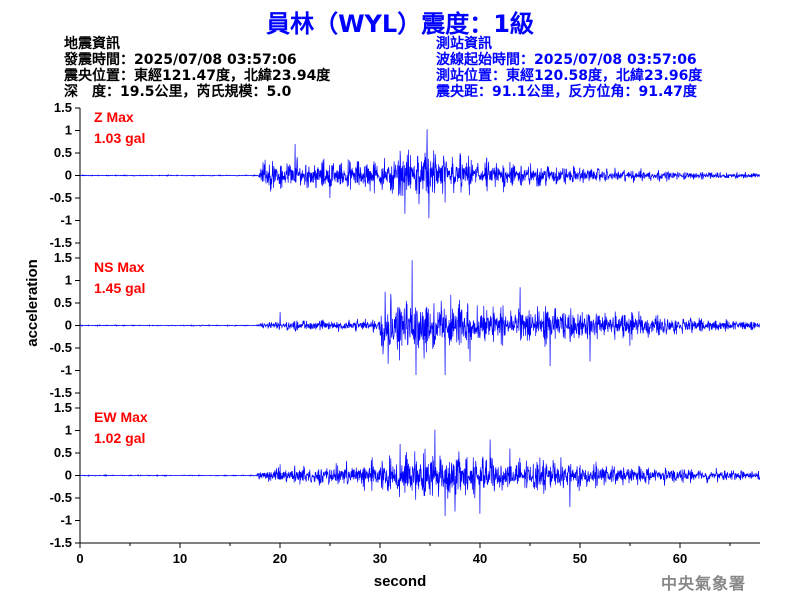 Image resolution: width=800 pixels, height=600 pixels. What do you see at coordinates (464, 44) in the screenshot?
I see `station-info-heading: 測站資訊` at bounding box center [464, 44].